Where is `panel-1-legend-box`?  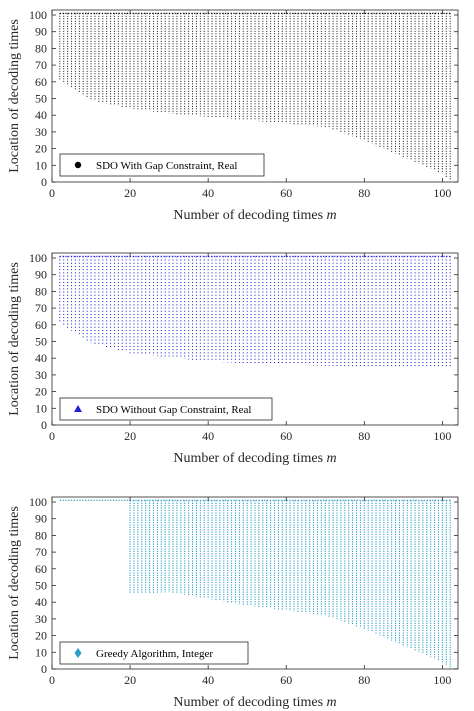 panel-1-legend-box is located at coordinates (162, 165).